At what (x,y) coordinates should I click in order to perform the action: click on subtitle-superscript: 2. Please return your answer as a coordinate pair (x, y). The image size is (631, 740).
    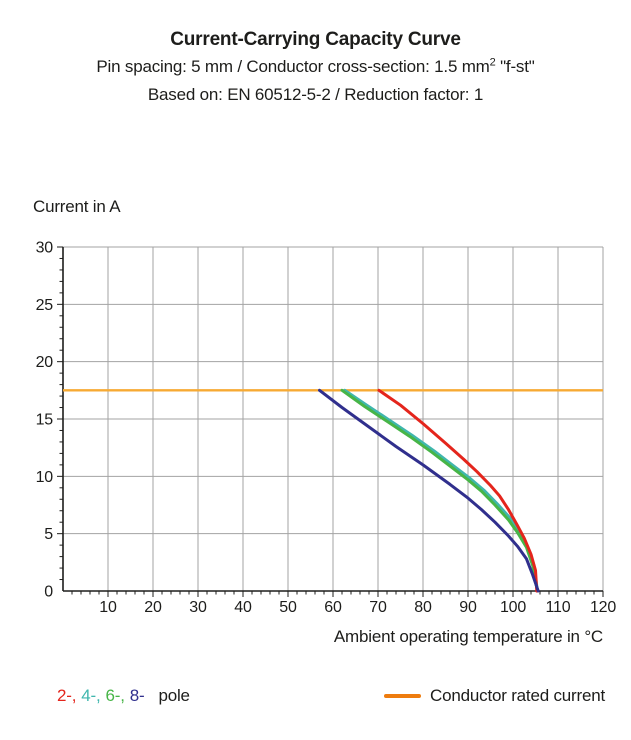
    Looking at the image, I should click on (492, 62).